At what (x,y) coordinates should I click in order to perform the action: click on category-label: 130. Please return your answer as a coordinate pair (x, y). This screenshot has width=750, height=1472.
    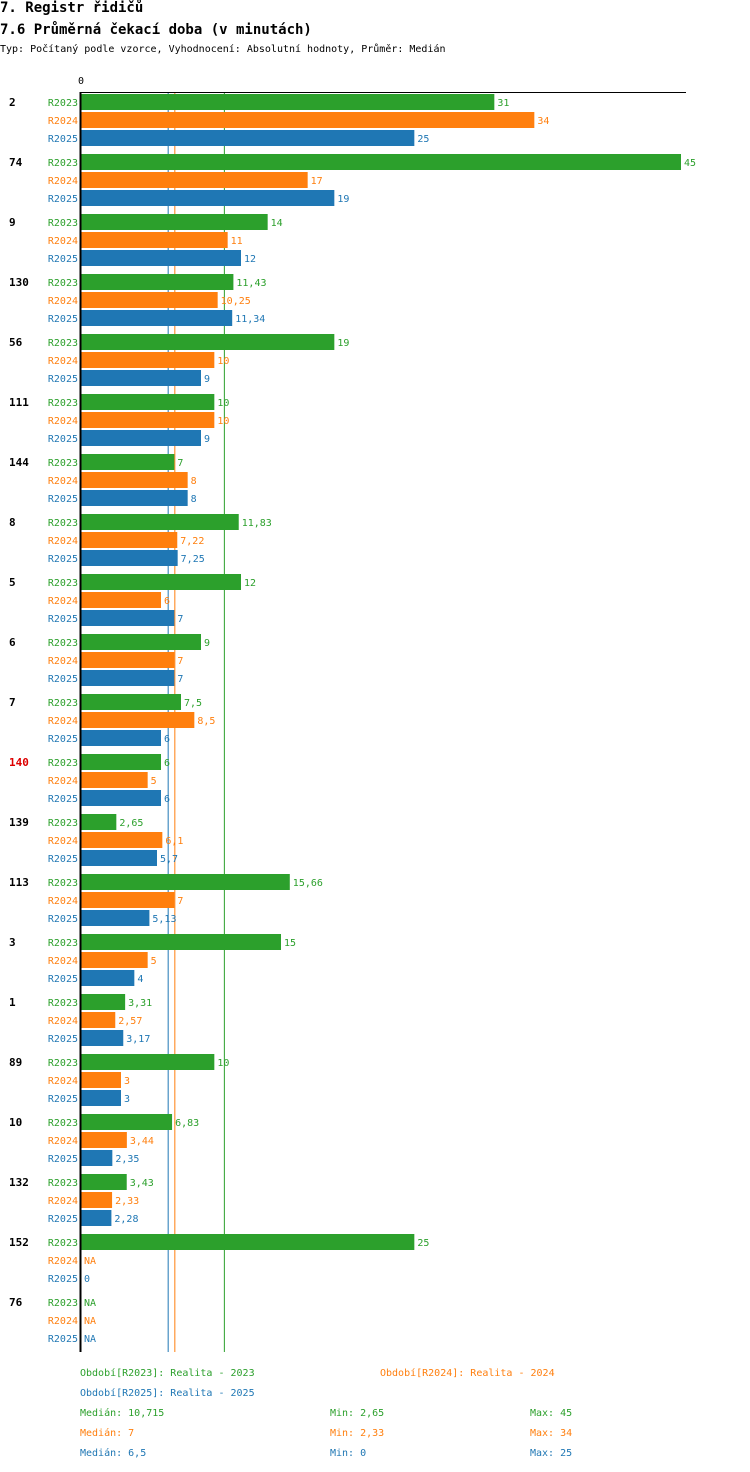
    Looking at the image, I should click on (19, 282).